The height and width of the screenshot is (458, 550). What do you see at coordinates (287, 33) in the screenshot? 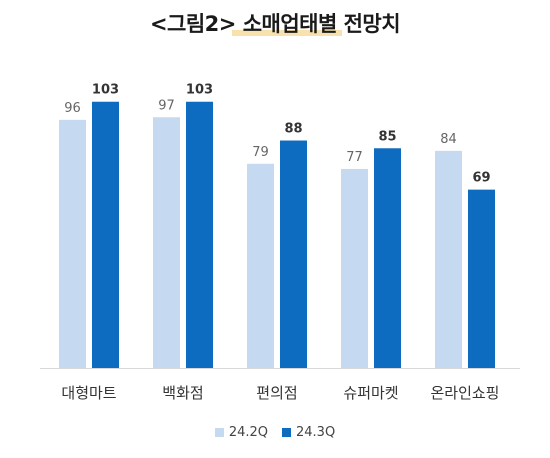
I see `title-highlight` at bounding box center [287, 33].